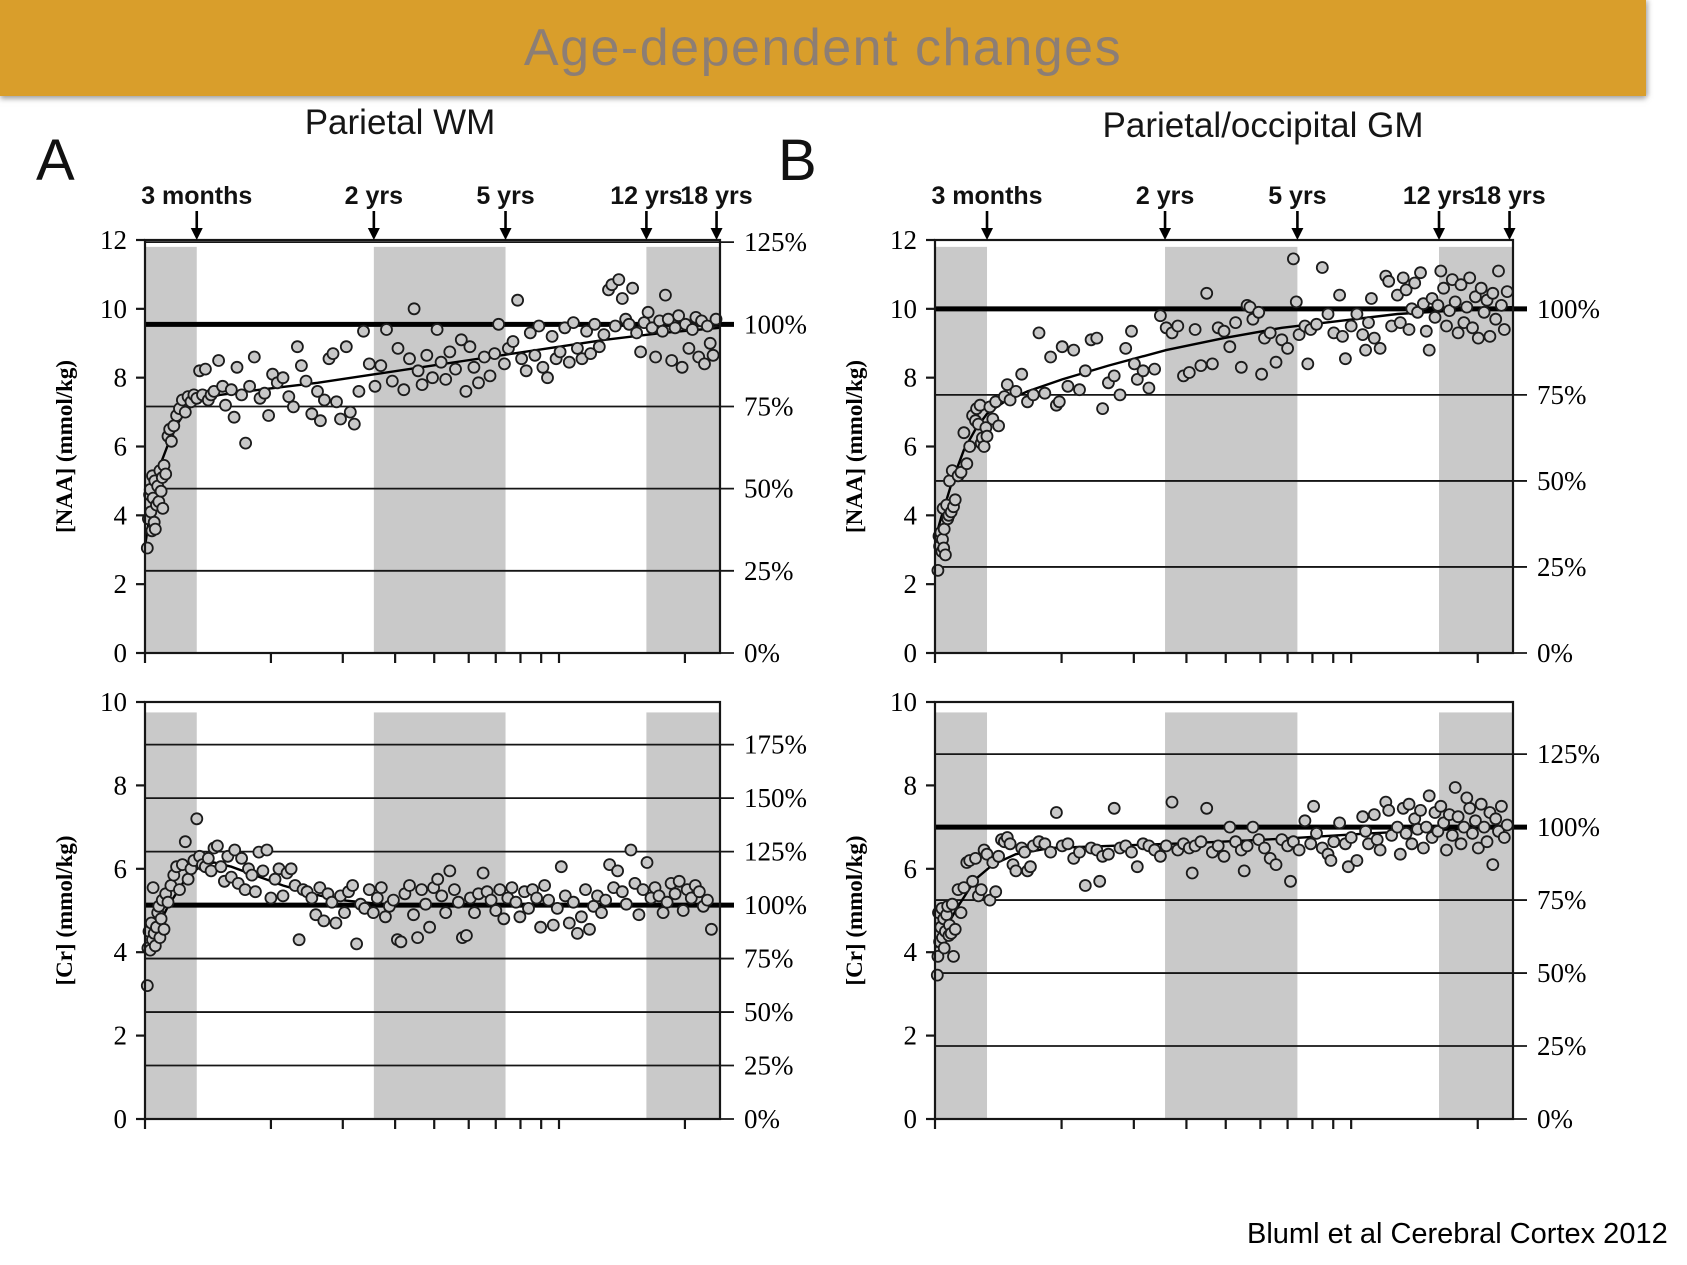 The height and width of the screenshot is (1265, 1687). I want to click on y-tick-label: 0, so click(911, 653).